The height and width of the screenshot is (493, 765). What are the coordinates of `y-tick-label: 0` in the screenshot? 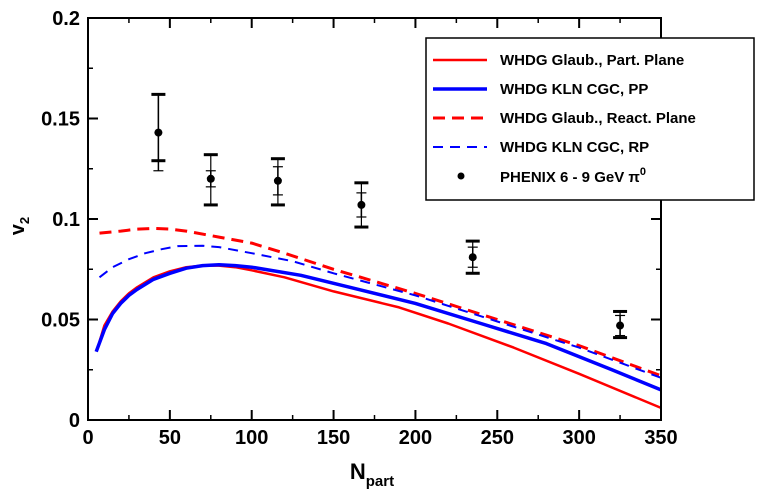 It's located at (74, 421).